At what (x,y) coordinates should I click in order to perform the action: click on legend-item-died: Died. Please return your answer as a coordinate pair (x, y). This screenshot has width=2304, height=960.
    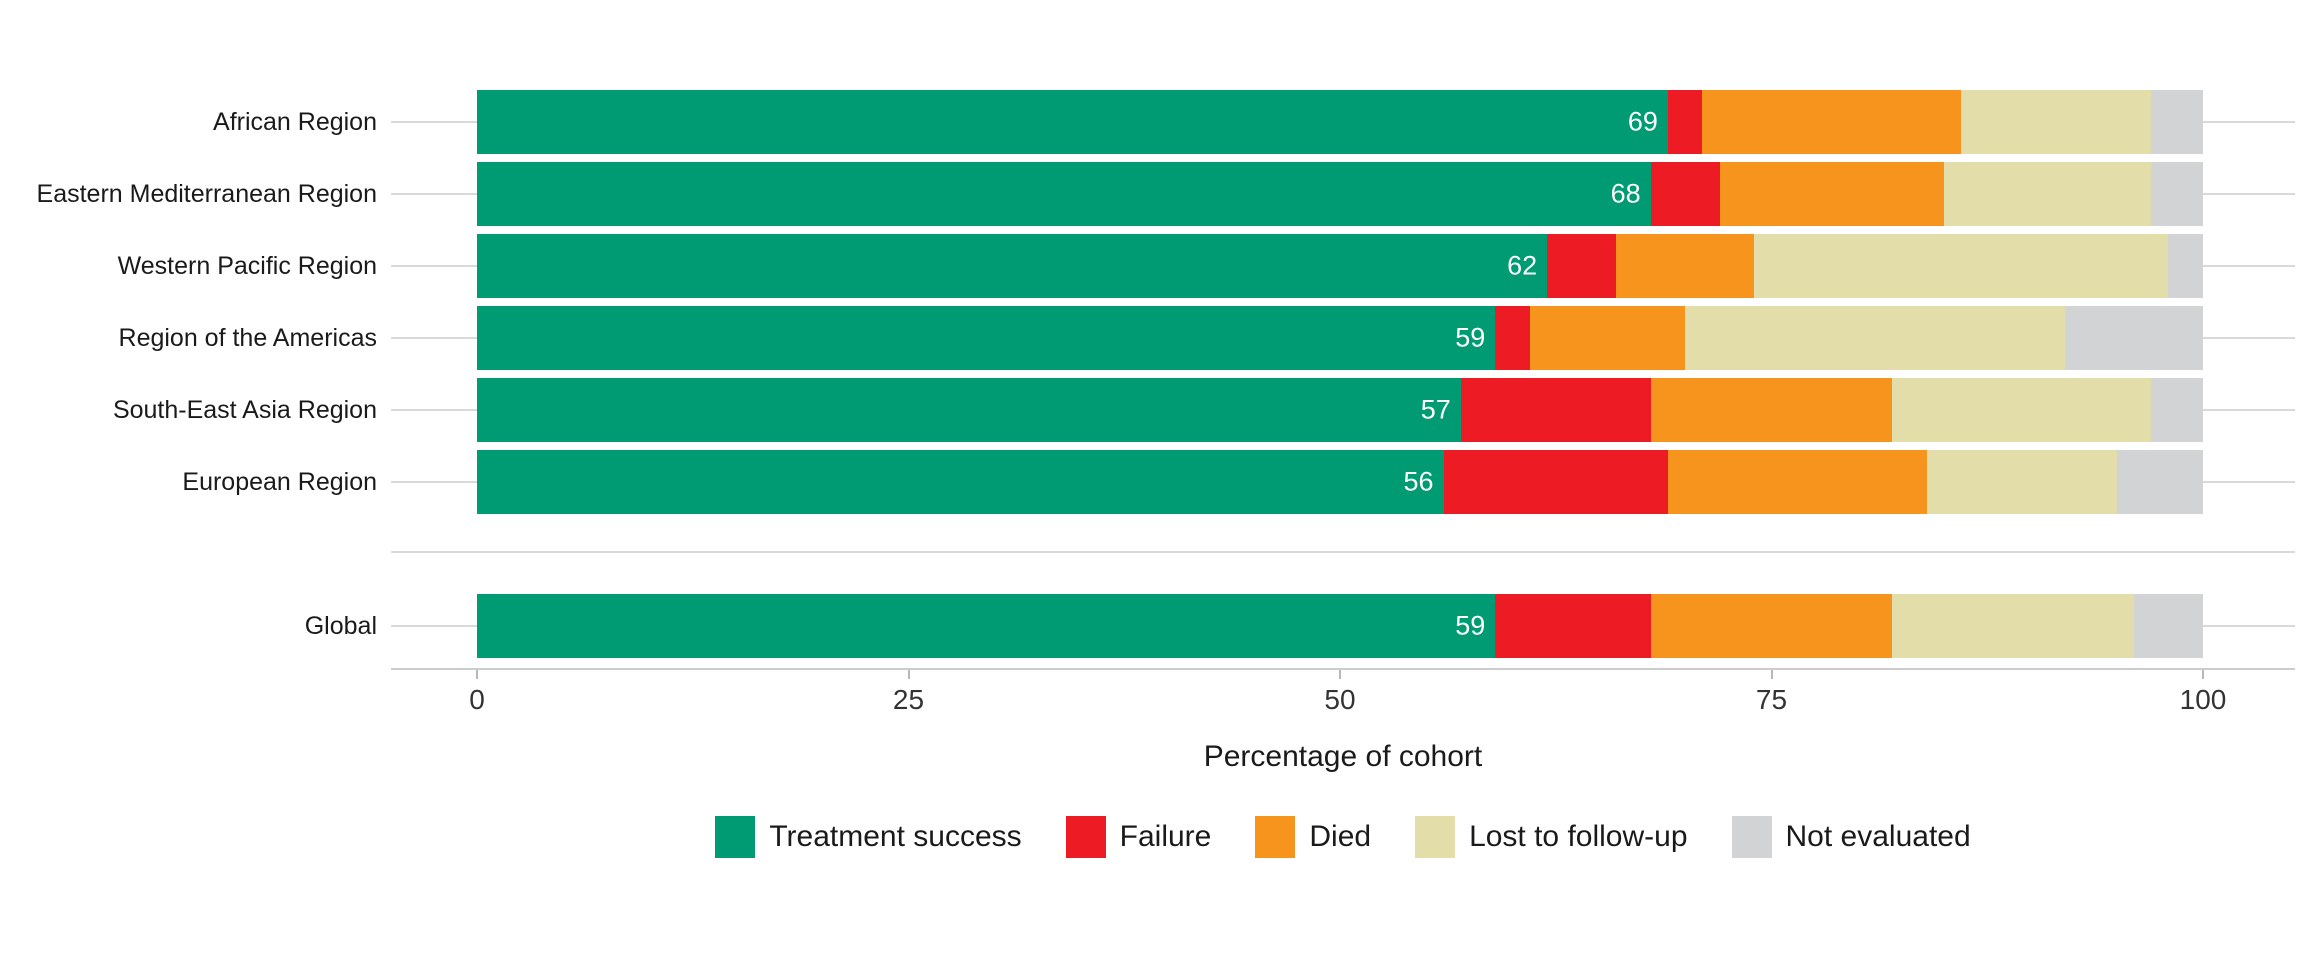
    Looking at the image, I should click on (1313, 837).